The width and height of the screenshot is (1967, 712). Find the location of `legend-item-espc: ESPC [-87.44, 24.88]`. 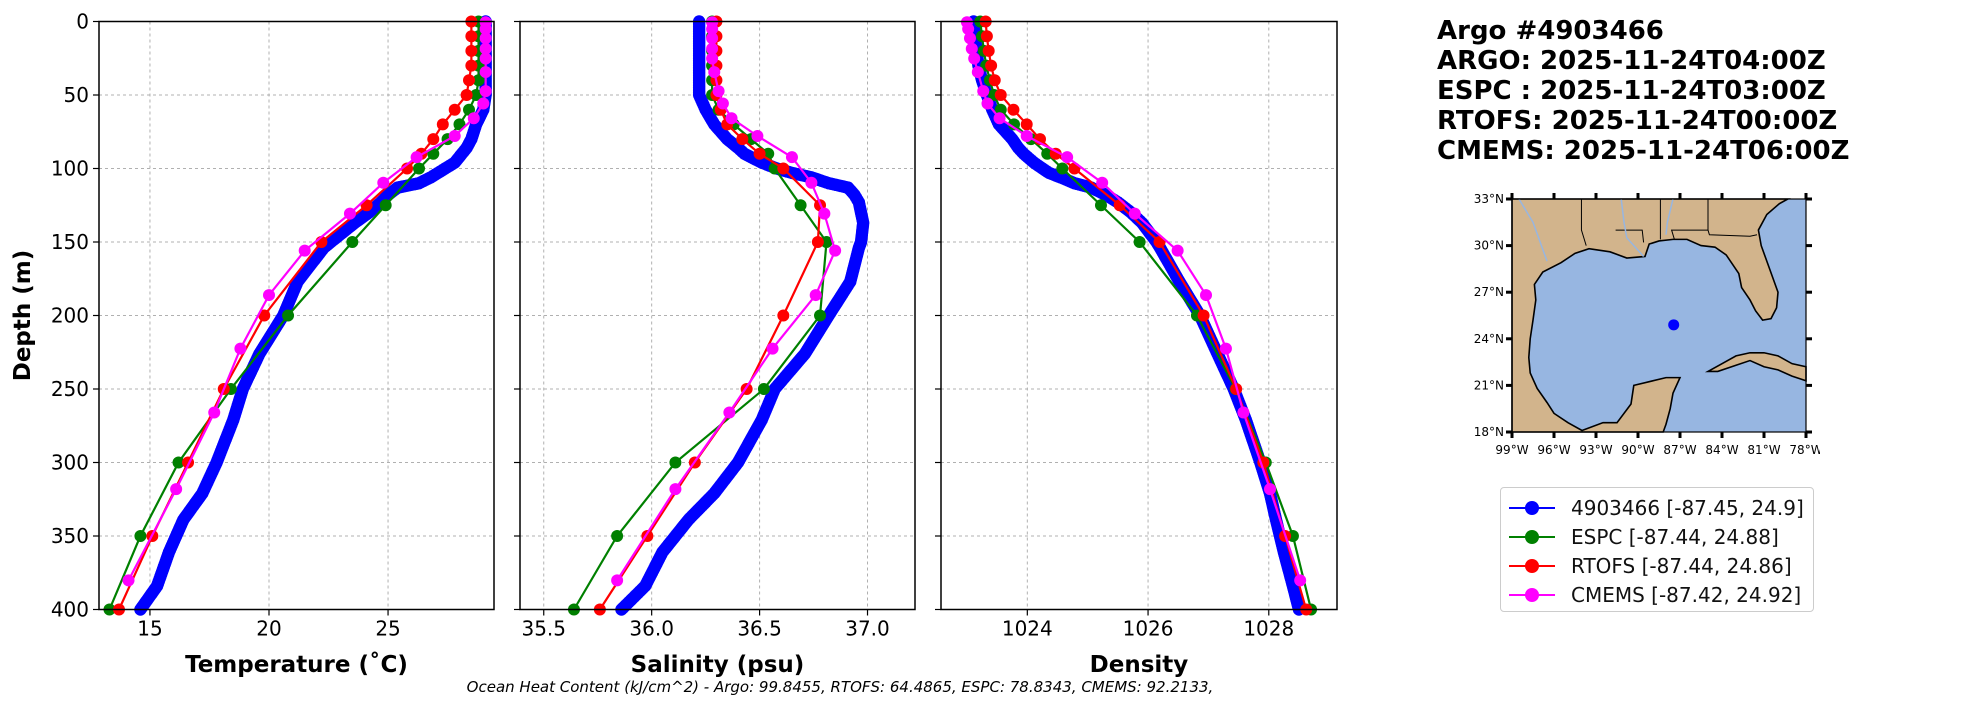

legend-item-espc: ESPC [-87.44, 24.88] is located at coordinates (1661, 536).